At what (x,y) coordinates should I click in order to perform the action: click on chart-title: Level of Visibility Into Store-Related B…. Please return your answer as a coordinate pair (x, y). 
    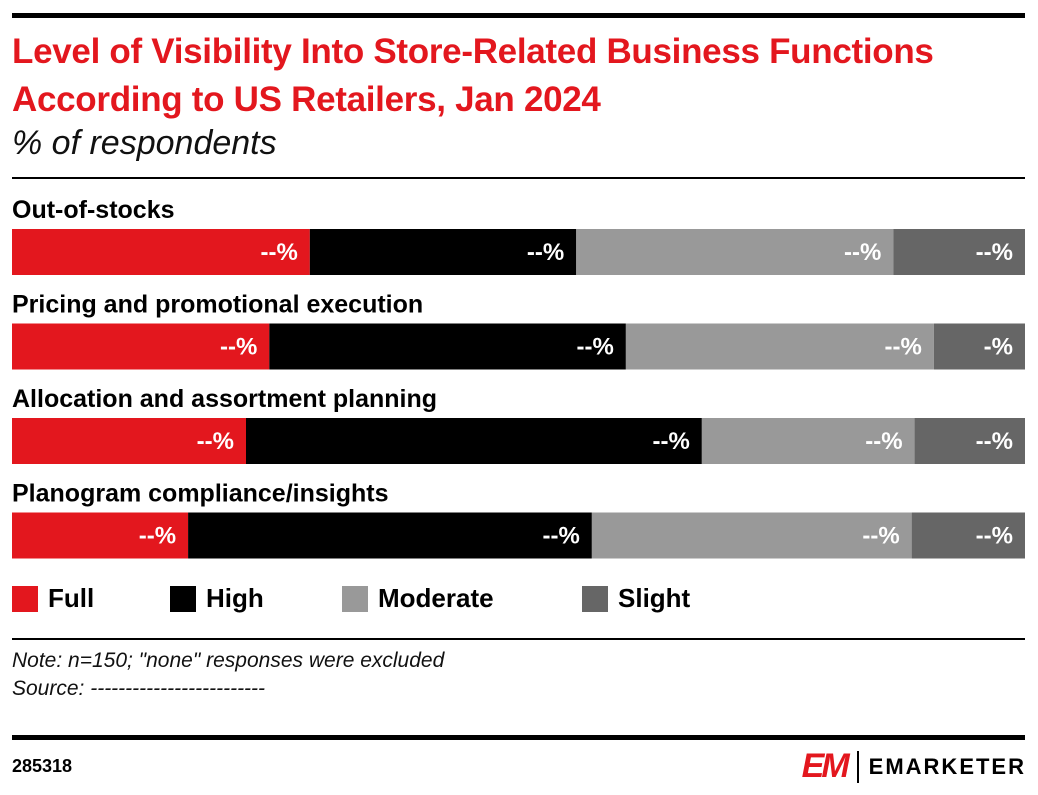
    Looking at the image, I should click on (473, 75).